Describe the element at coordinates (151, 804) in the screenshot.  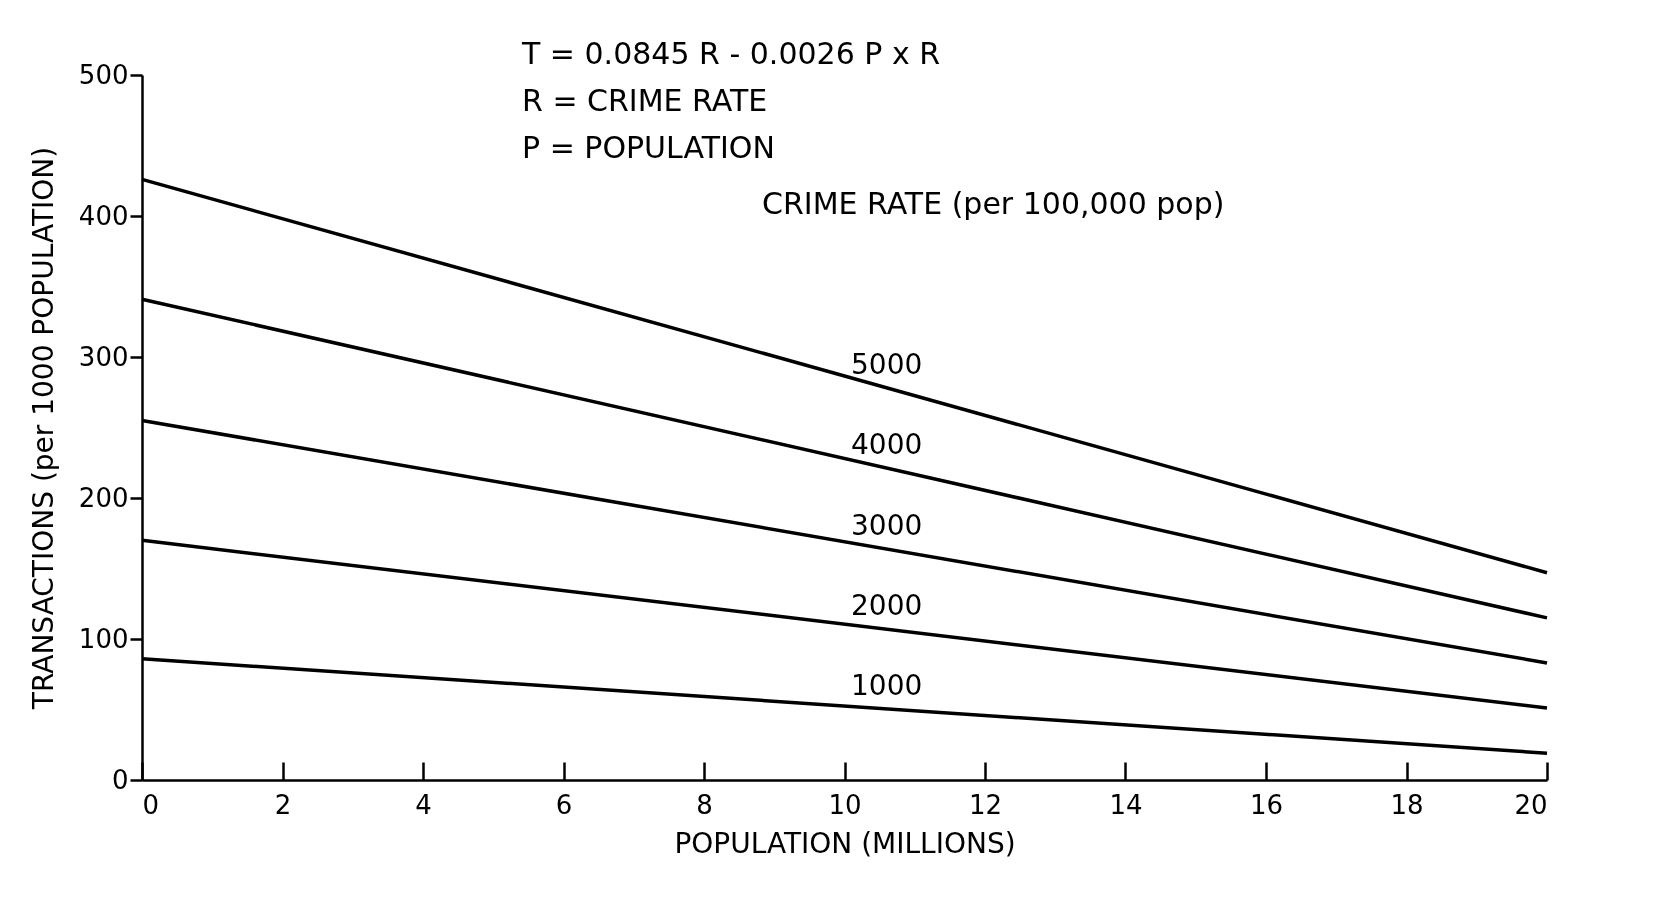
I see `x-tick-label: 0` at that location.